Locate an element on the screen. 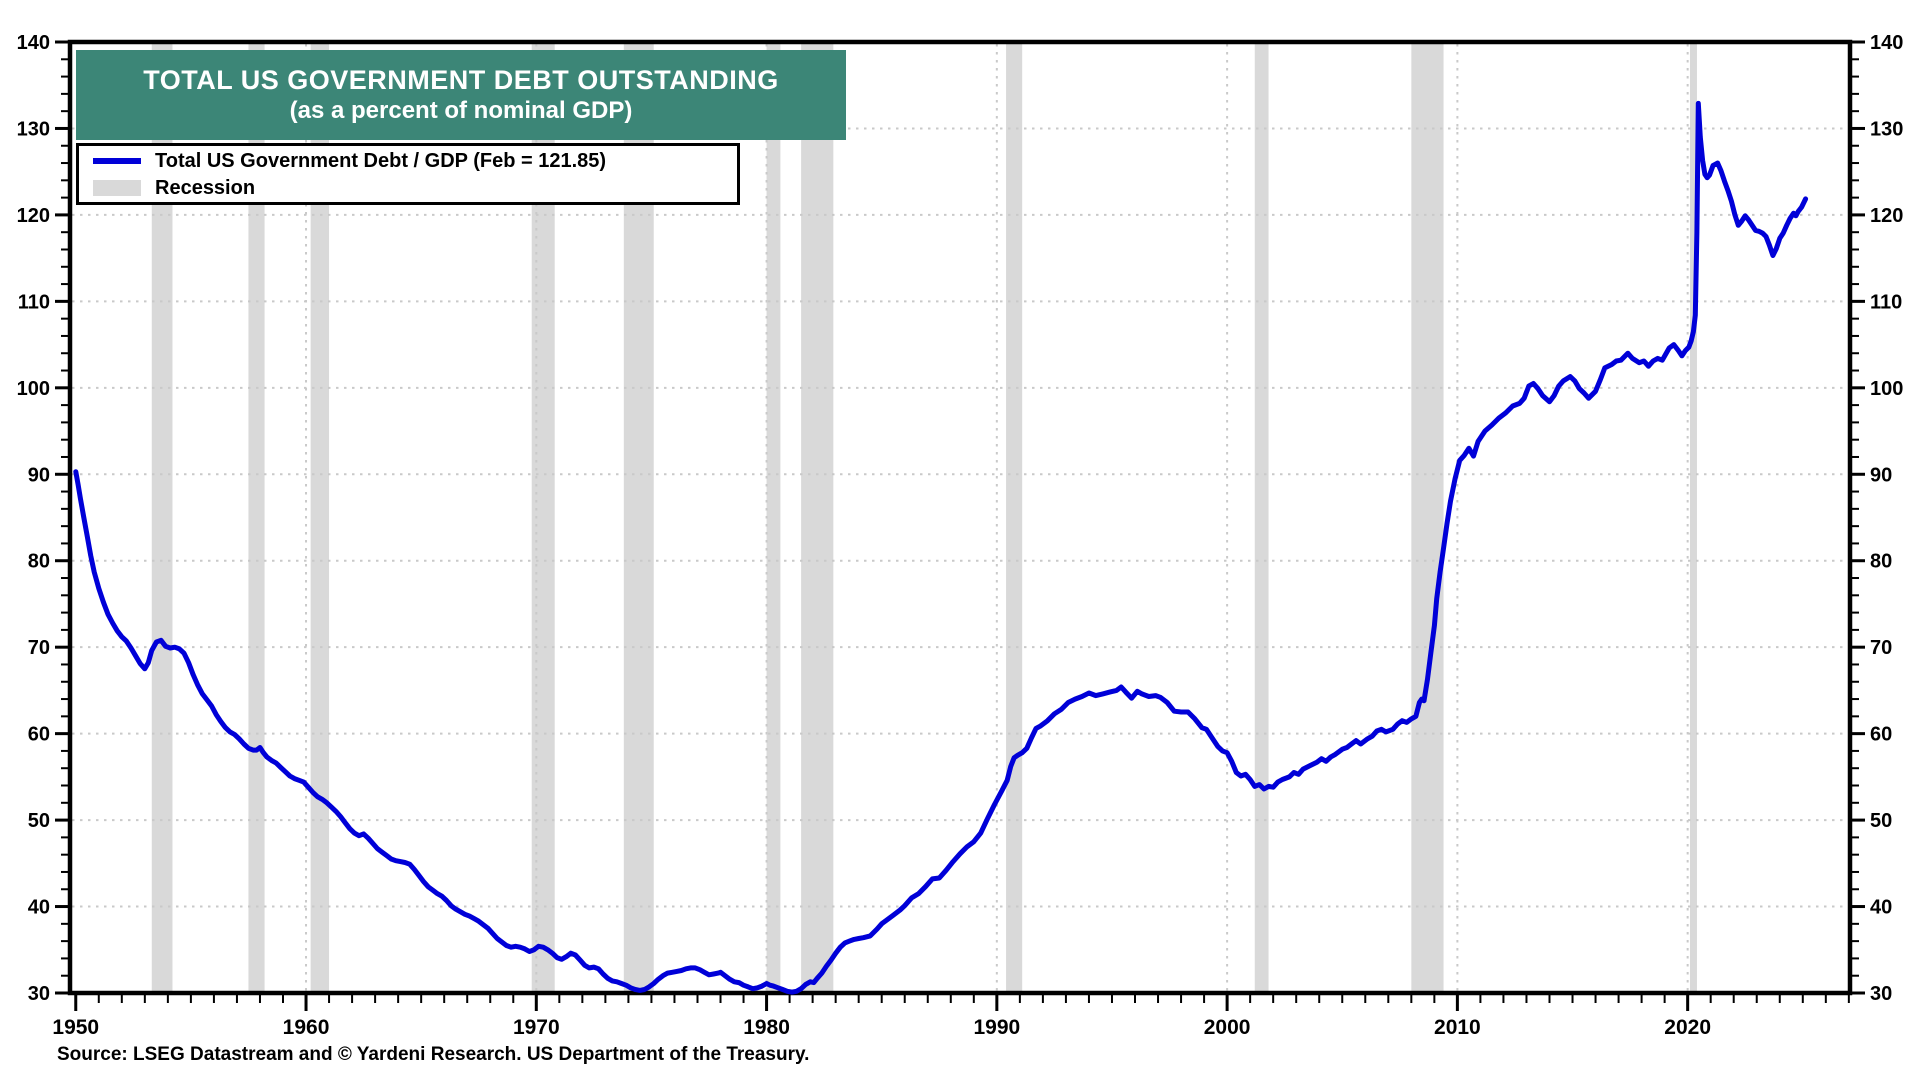 This screenshot has height=1080, width=1920. y-axis-label-left: 120 is located at coordinates (33, 216).